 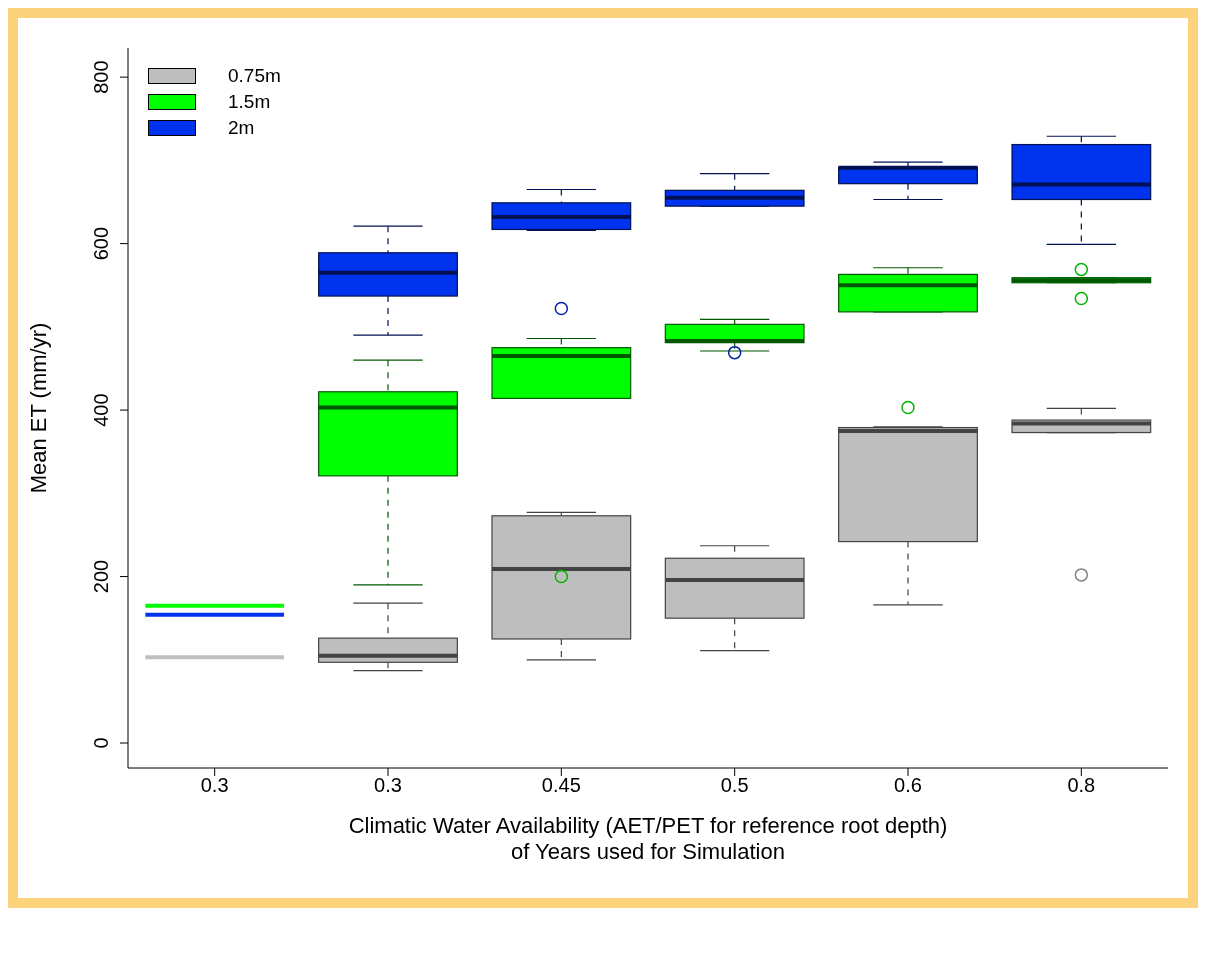 What do you see at coordinates (101, 243) in the screenshot?
I see `y-tick-label: 600` at bounding box center [101, 243].